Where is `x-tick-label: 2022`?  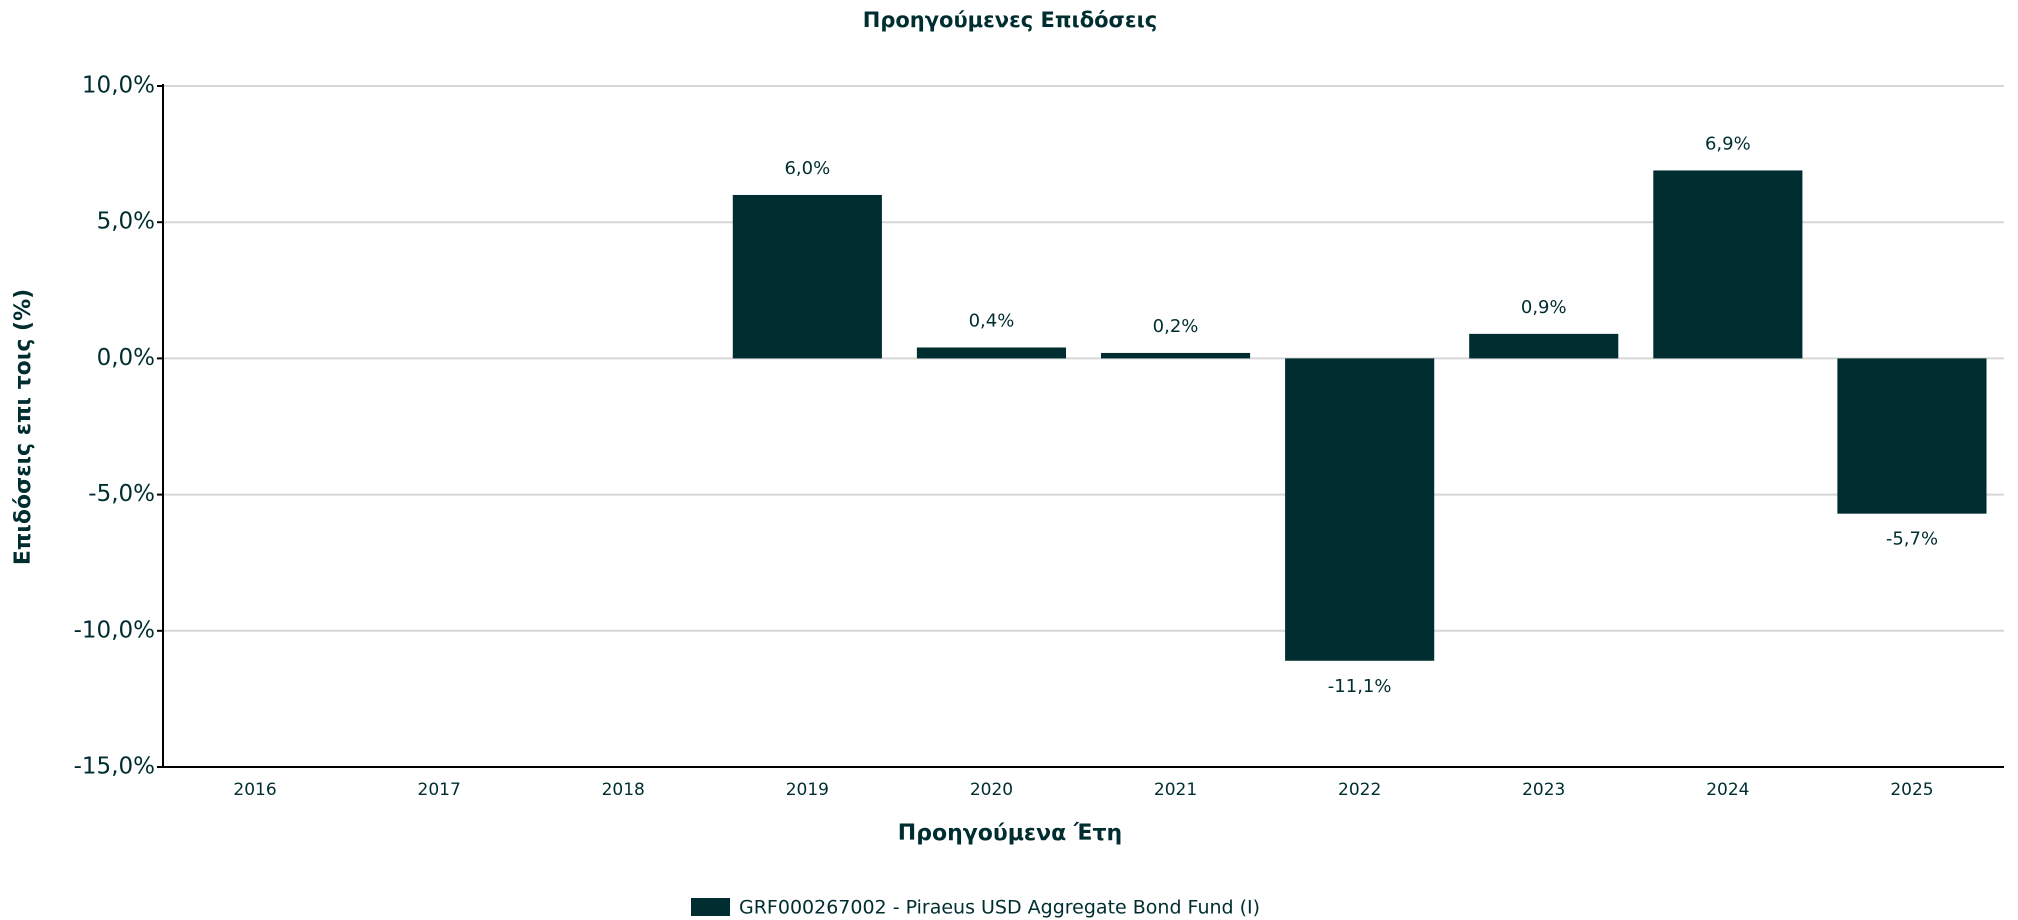
x-tick-label: 2022 is located at coordinates (1359, 790).